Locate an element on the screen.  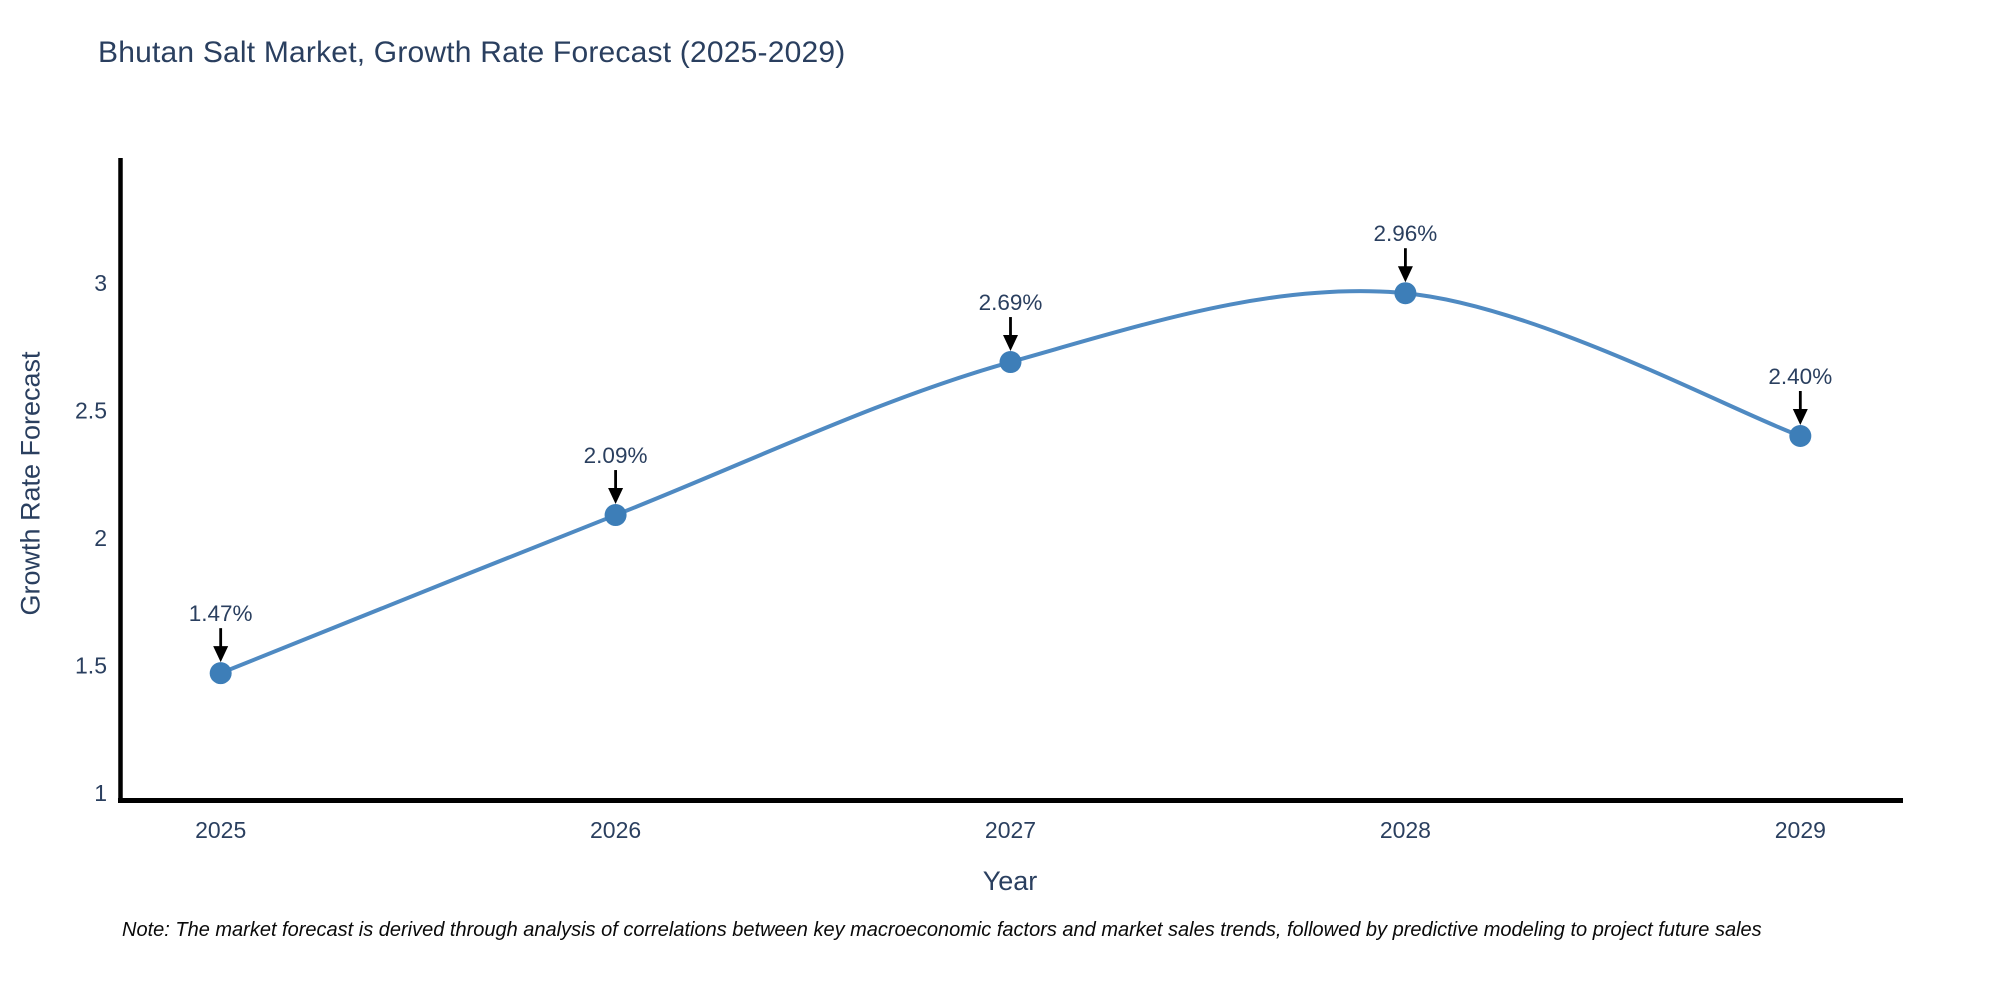
annotation-label: 2.69% is located at coordinates (1011, 302).